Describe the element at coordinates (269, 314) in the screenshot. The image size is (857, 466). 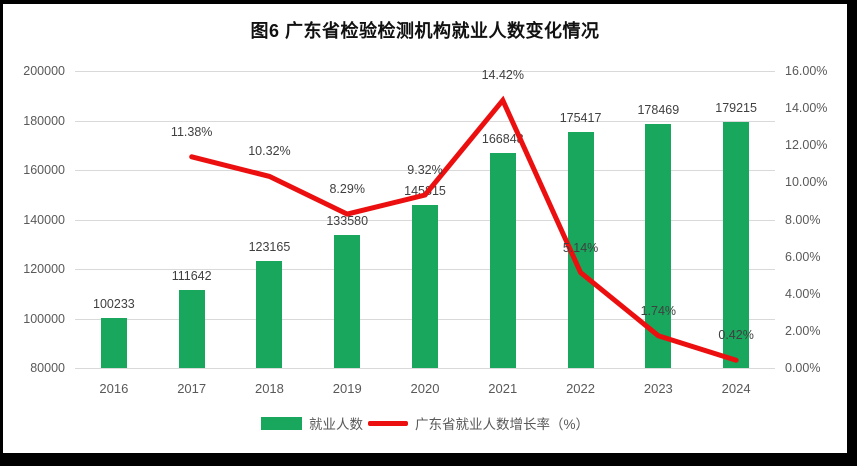
I see `bar-2018` at that location.